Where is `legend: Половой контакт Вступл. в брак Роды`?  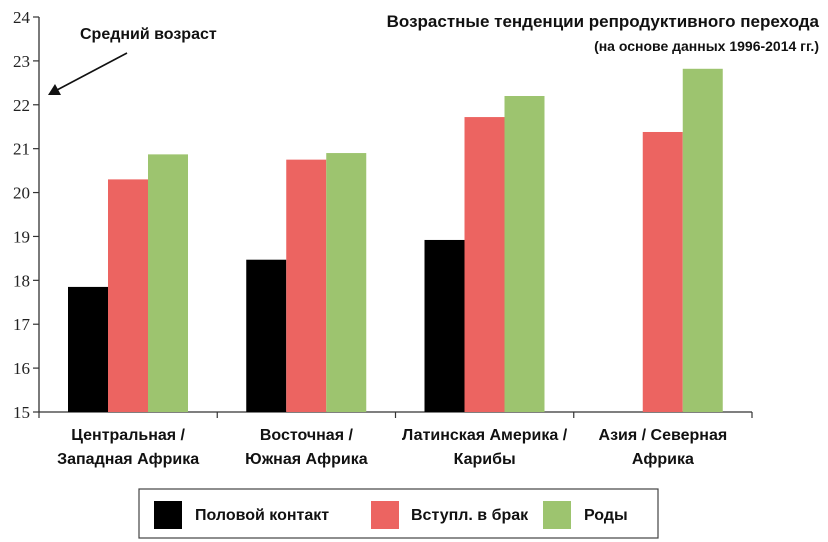 legend: Половой контакт Вступл. в брак Роды is located at coordinates (398, 513).